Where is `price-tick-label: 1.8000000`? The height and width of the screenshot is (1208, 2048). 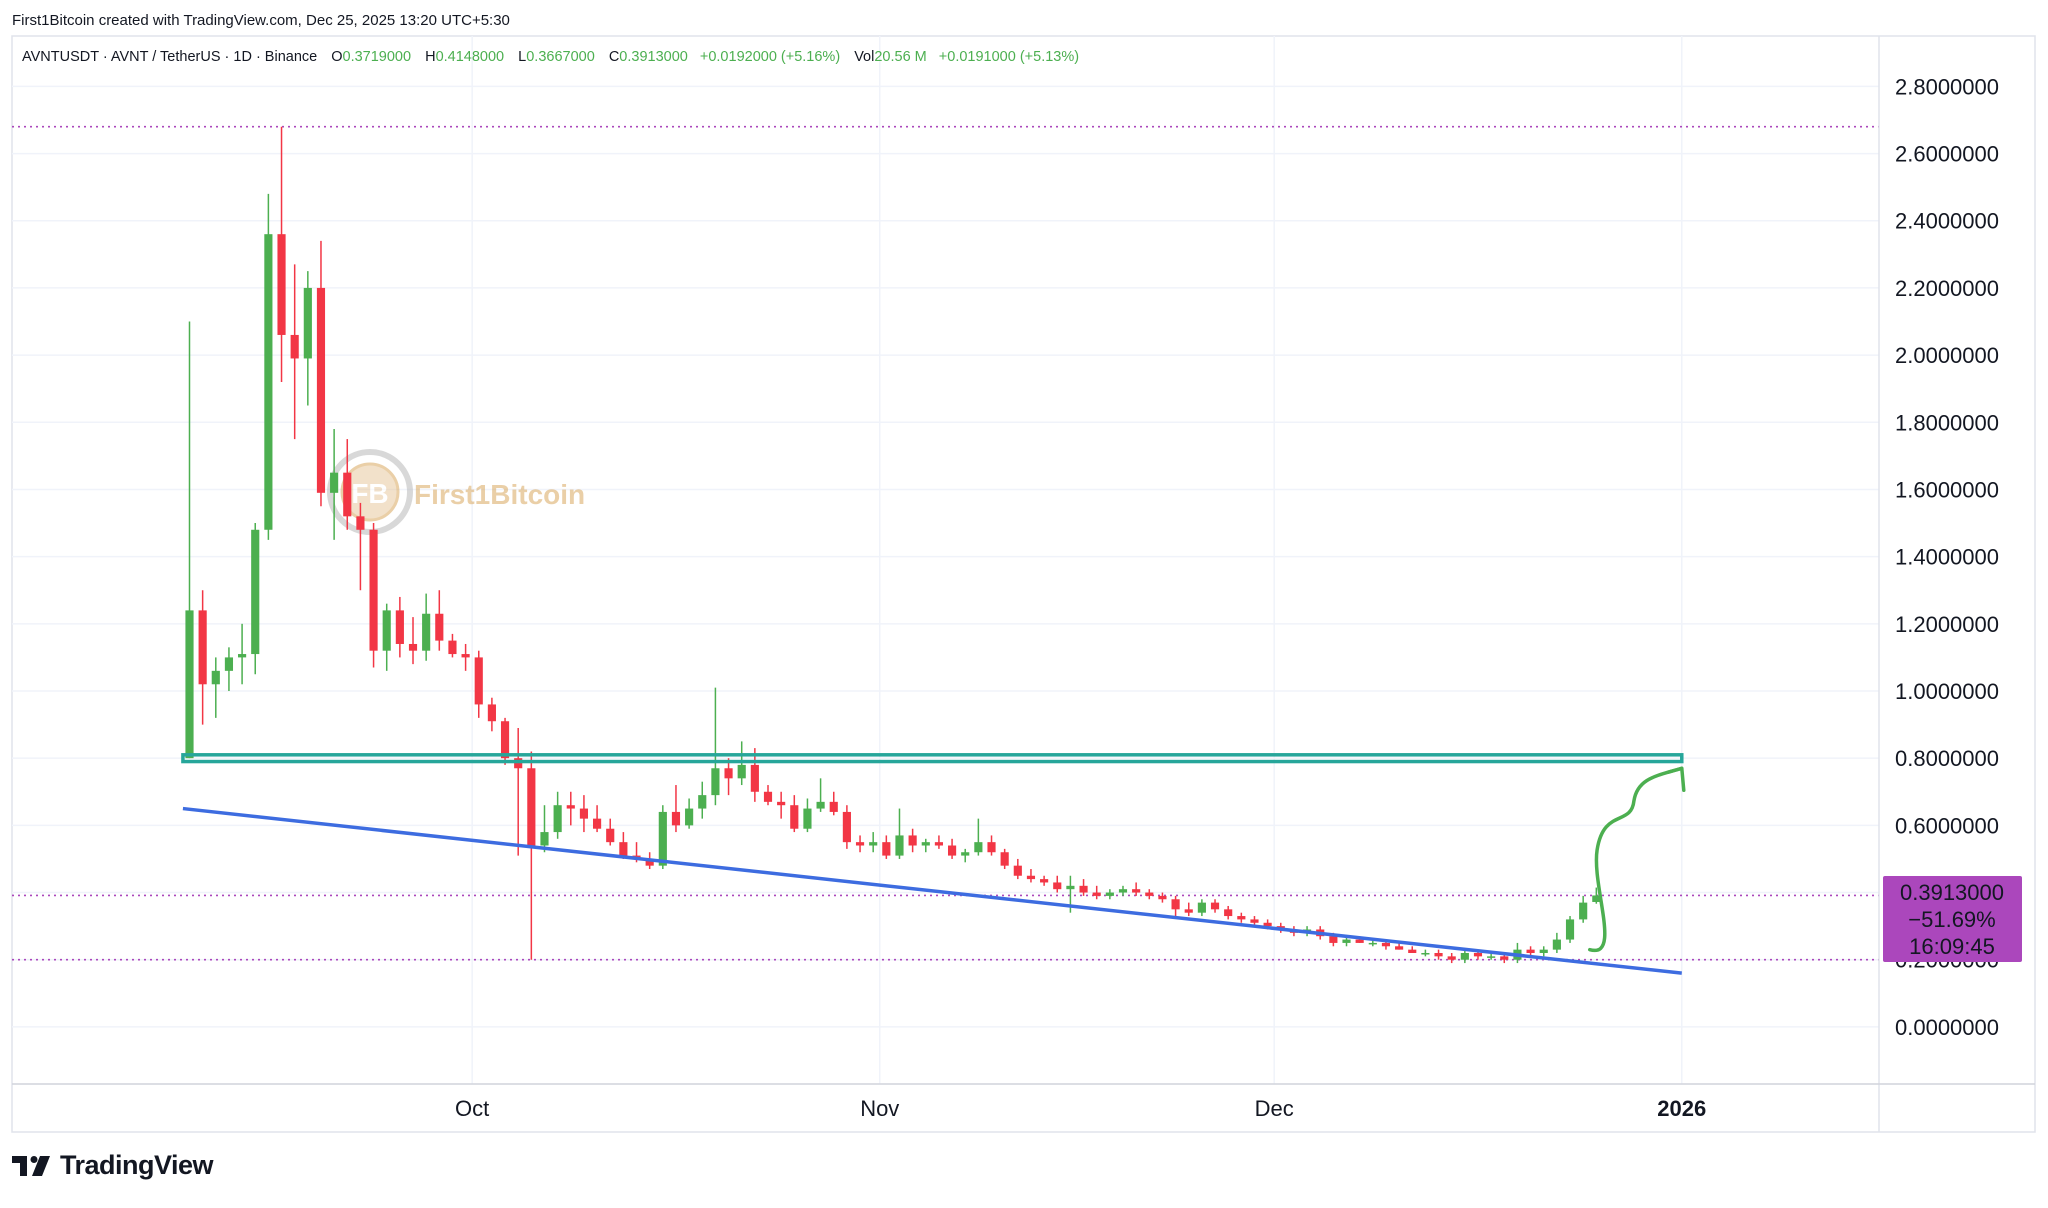 price-tick-label: 1.8000000 is located at coordinates (1947, 422).